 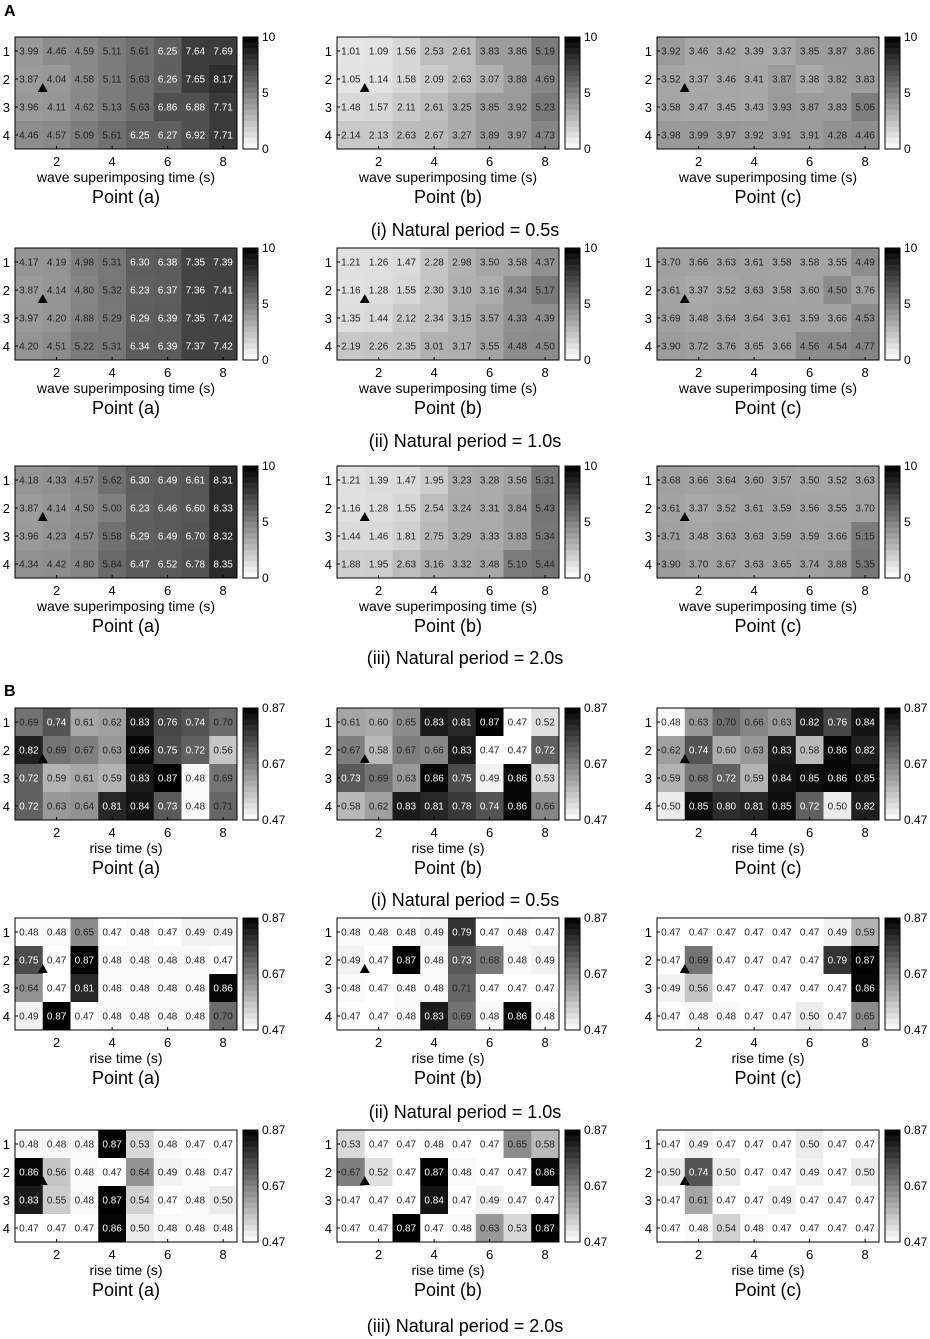 I want to click on cell-value-label: 0.70, so click(x=727, y=723).